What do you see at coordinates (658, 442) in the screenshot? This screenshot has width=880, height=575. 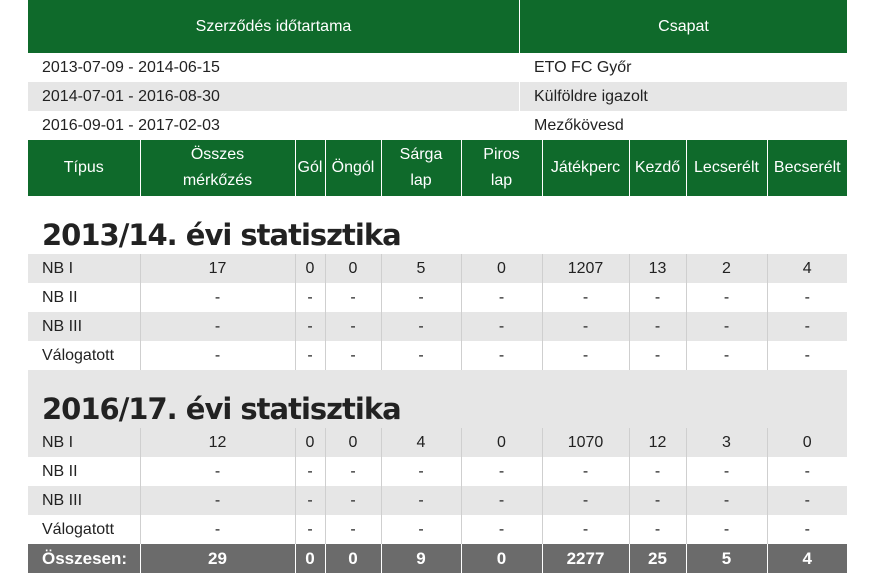 I see `starts-cell: 12` at bounding box center [658, 442].